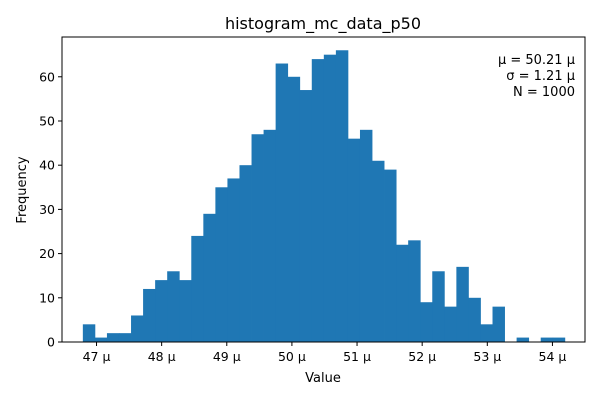  I want to click on x-tick-label: 52 μ, so click(422, 356).